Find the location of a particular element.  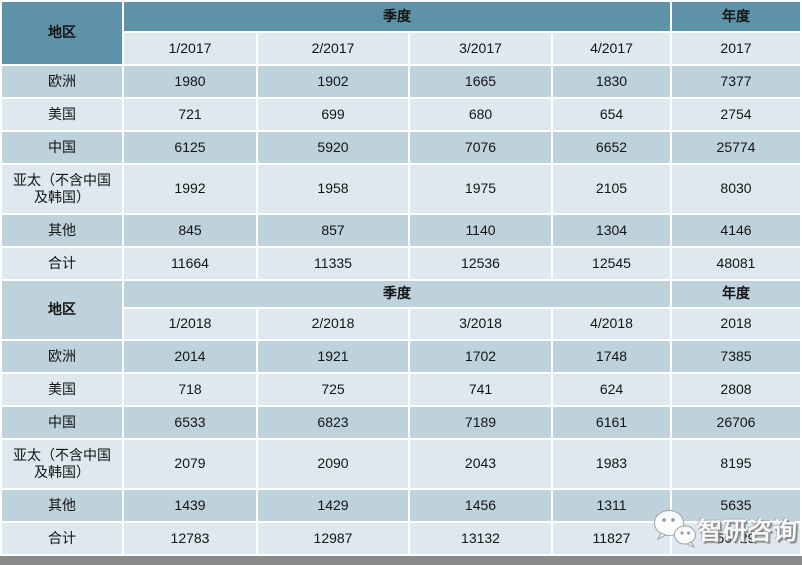

table-row: 其他 1439 1429 1456 1311 5635 is located at coordinates (401, 505).